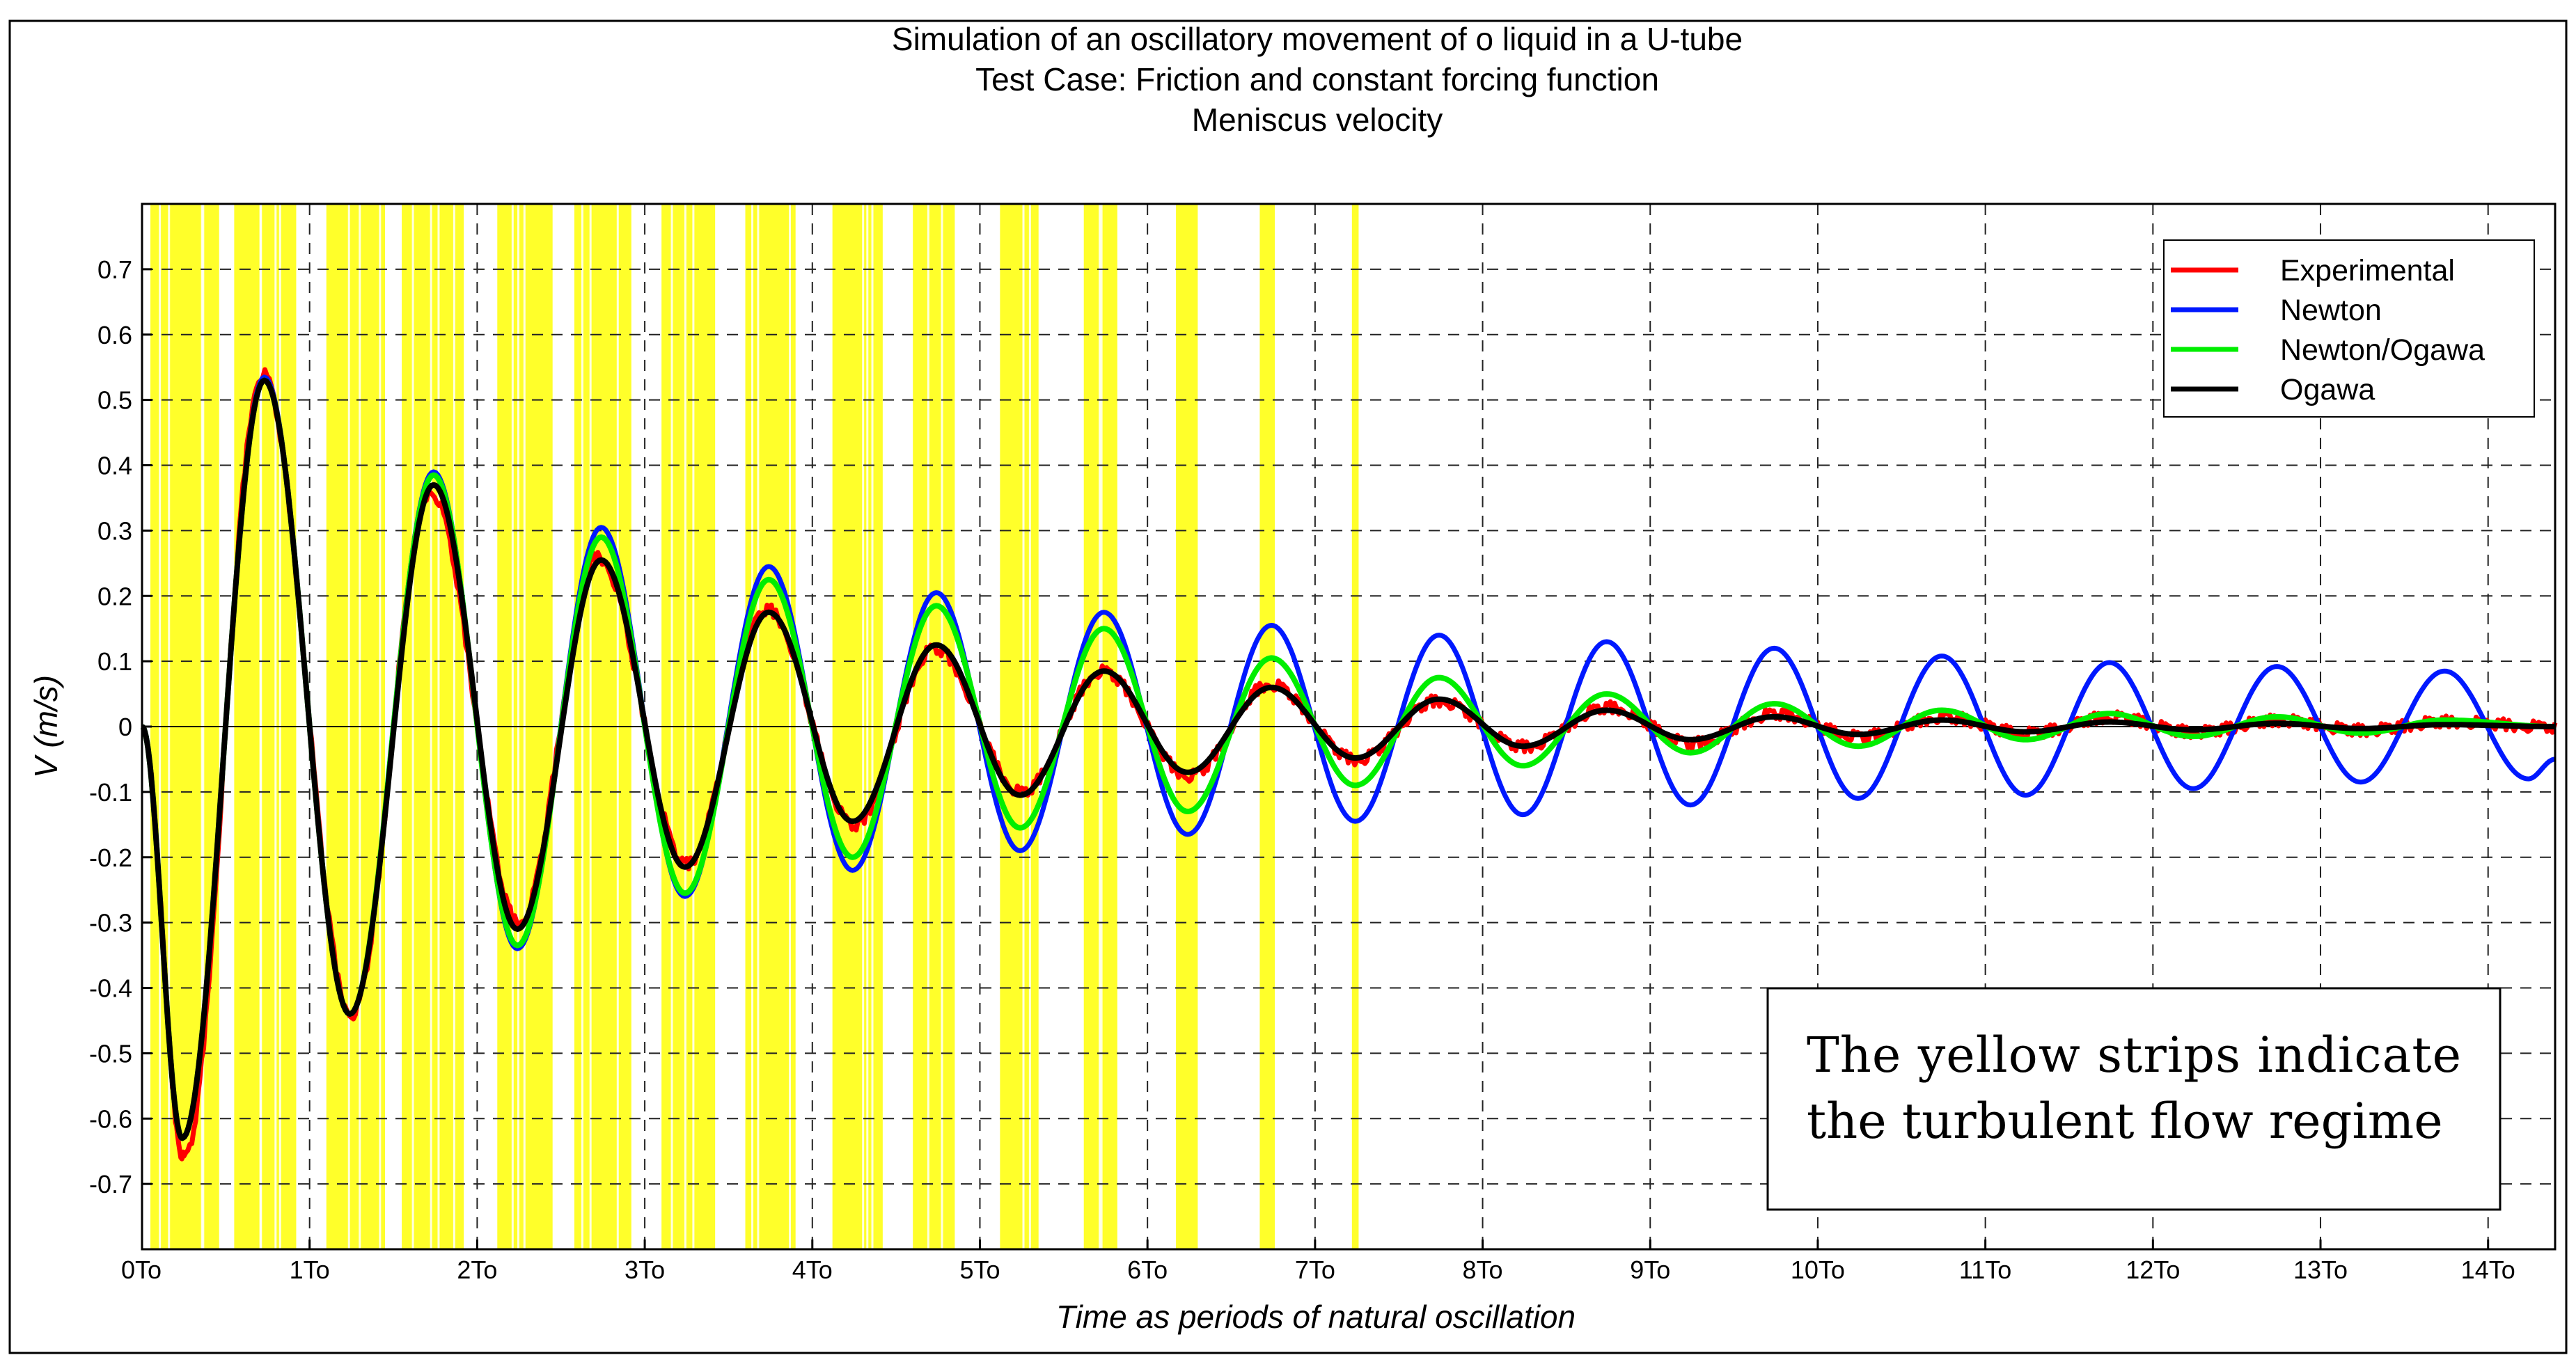 The width and height of the screenshot is (2576, 1362). Describe the element at coordinates (125, 727) in the screenshot. I see `y-tick-label: 0` at that location.